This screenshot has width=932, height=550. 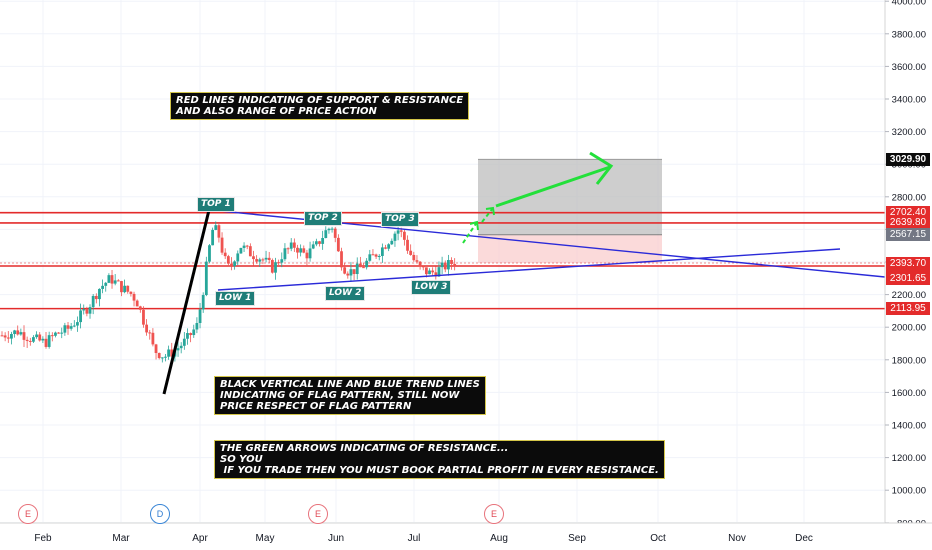 I want to click on time-axis: Feb Mar Apr May Jun Jul Aug Sep Oct Nov Dec, so click(x=466, y=536).